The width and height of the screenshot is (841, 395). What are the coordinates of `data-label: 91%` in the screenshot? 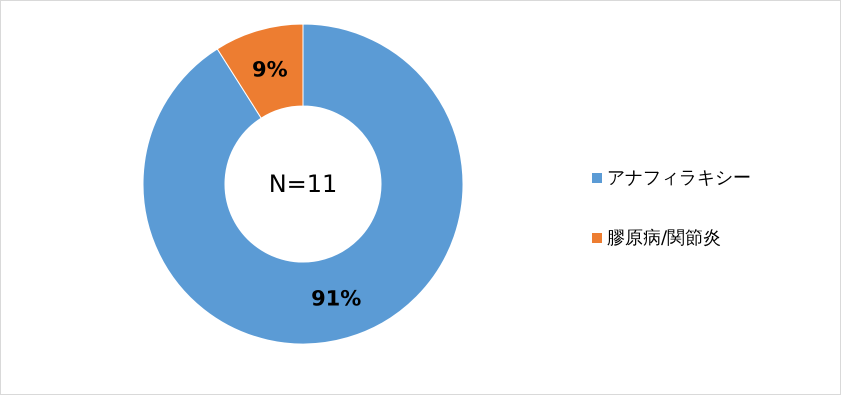 It's located at (336, 298).